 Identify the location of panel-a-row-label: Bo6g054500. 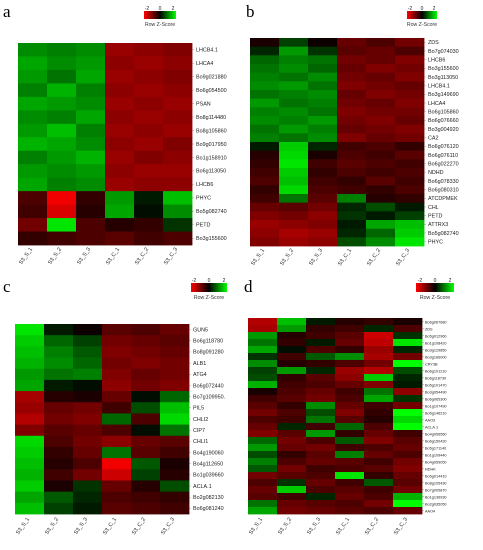
(211, 91).